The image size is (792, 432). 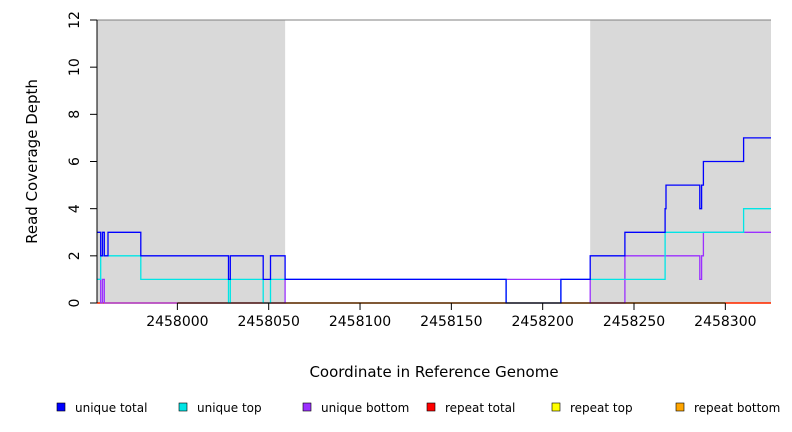 What do you see at coordinates (307, 407) in the screenshot?
I see `legend-swatch-unique-bottom` at bounding box center [307, 407].